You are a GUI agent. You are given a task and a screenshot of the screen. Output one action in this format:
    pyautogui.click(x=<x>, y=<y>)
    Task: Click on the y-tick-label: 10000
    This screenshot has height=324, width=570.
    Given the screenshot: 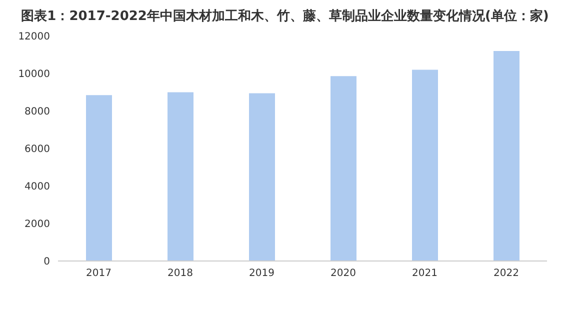 What is the action you would take?
    pyautogui.click(x=34, y=74)
    